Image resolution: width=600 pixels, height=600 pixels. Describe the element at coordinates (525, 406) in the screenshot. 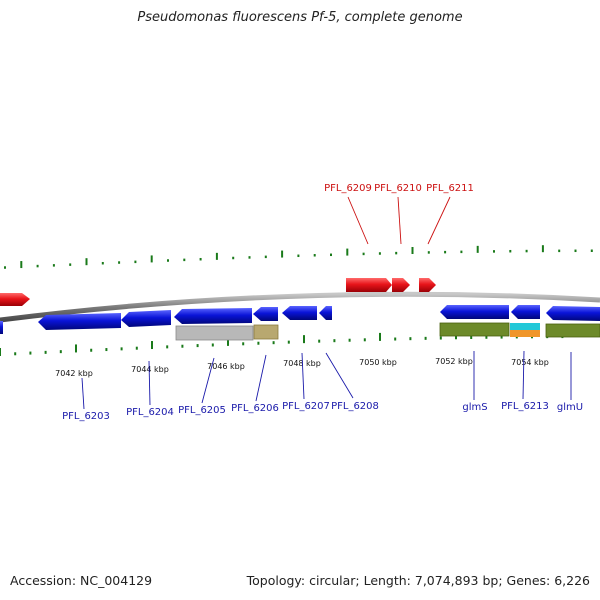

I see `reverse-gene-label: PFL_6213` at that location.